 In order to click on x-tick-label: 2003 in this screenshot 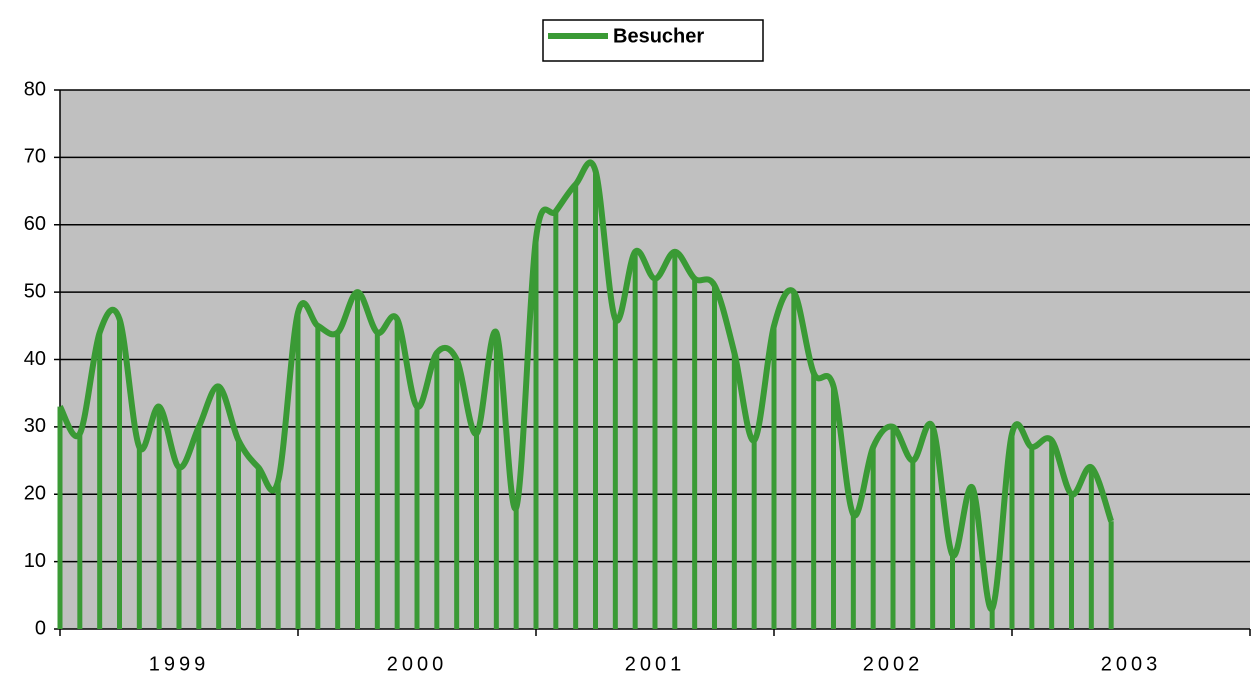, I will do `click(1131, 664)`.